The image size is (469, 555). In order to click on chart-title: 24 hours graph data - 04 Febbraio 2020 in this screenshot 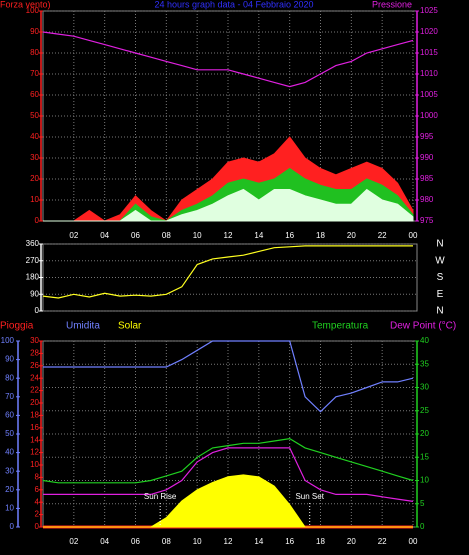, I will do `click(233, 4)`.